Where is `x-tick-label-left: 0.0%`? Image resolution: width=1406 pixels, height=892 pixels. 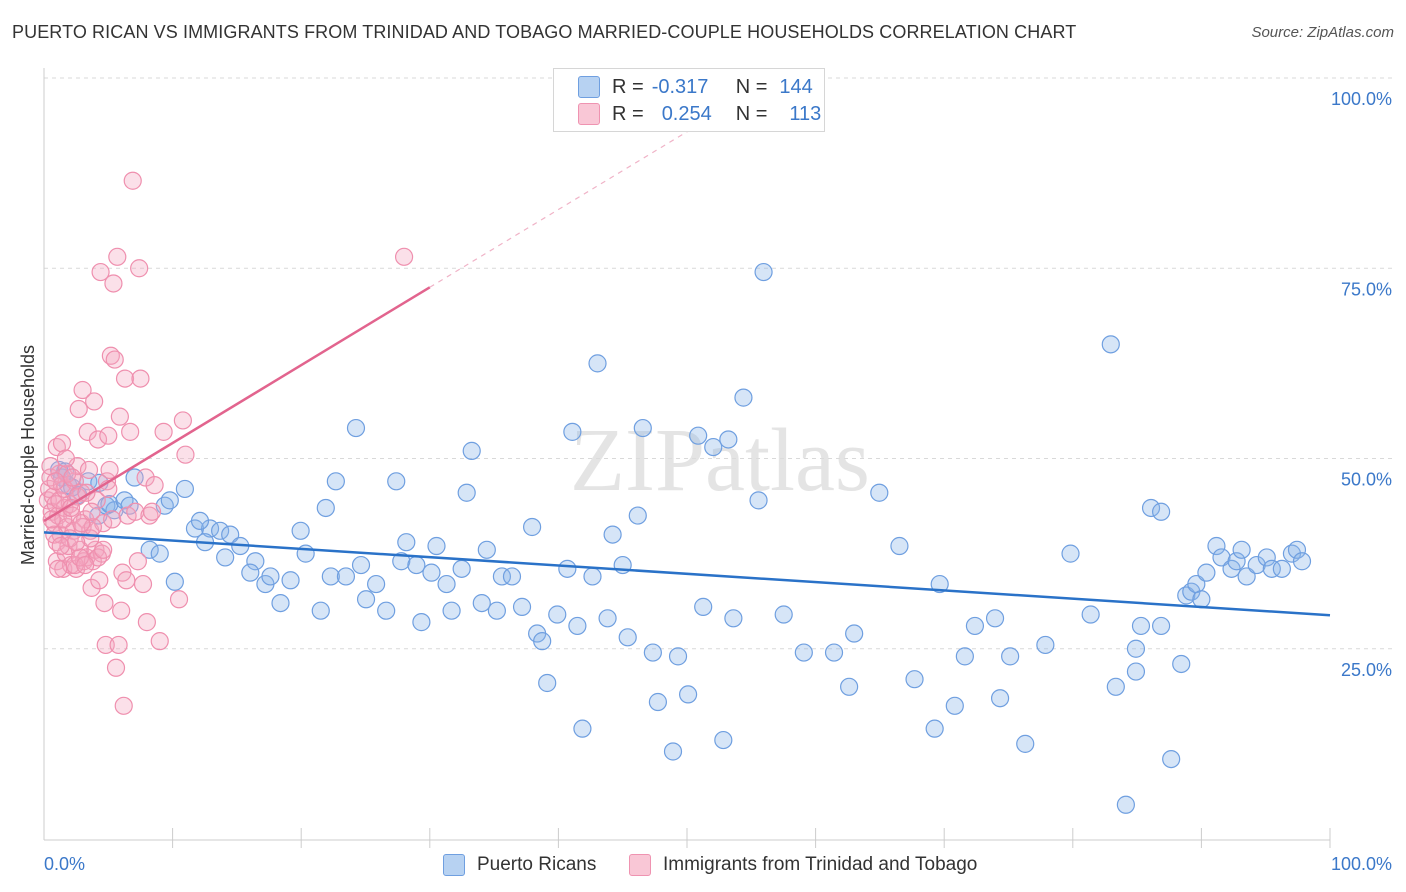
x-tick-label-left: 0.0% is located at coordinates (64, 864).